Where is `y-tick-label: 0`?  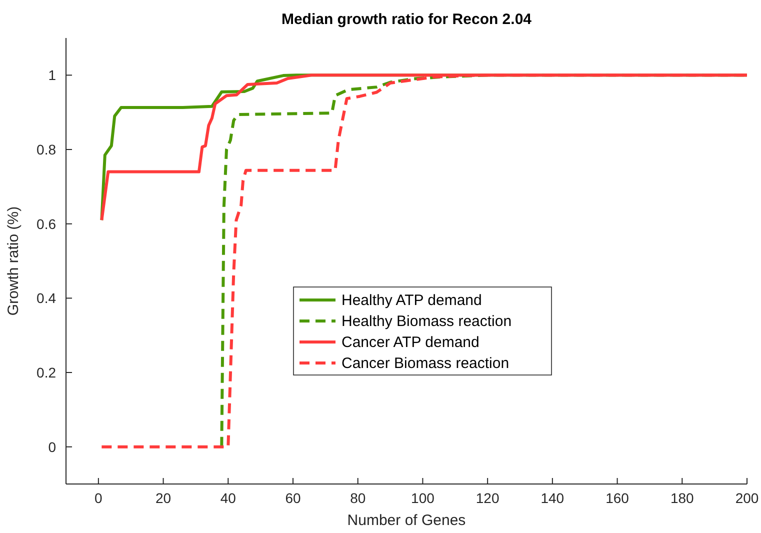 y-tick-label: 0 is located at coordinates (52, 446).